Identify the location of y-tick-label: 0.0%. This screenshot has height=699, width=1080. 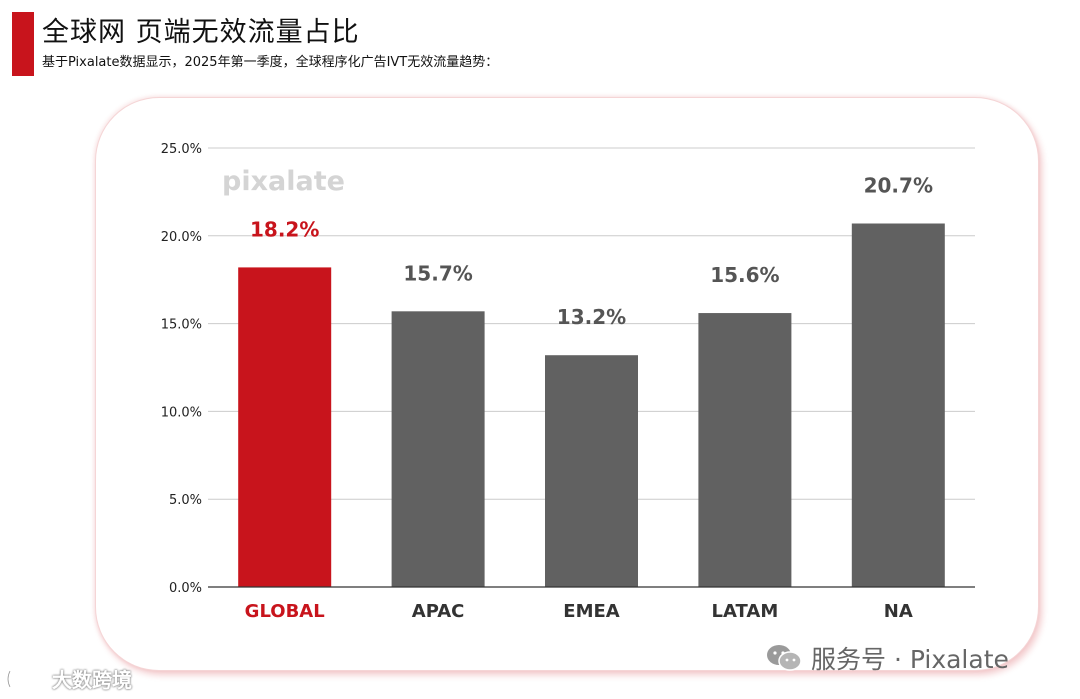
(185, 588).